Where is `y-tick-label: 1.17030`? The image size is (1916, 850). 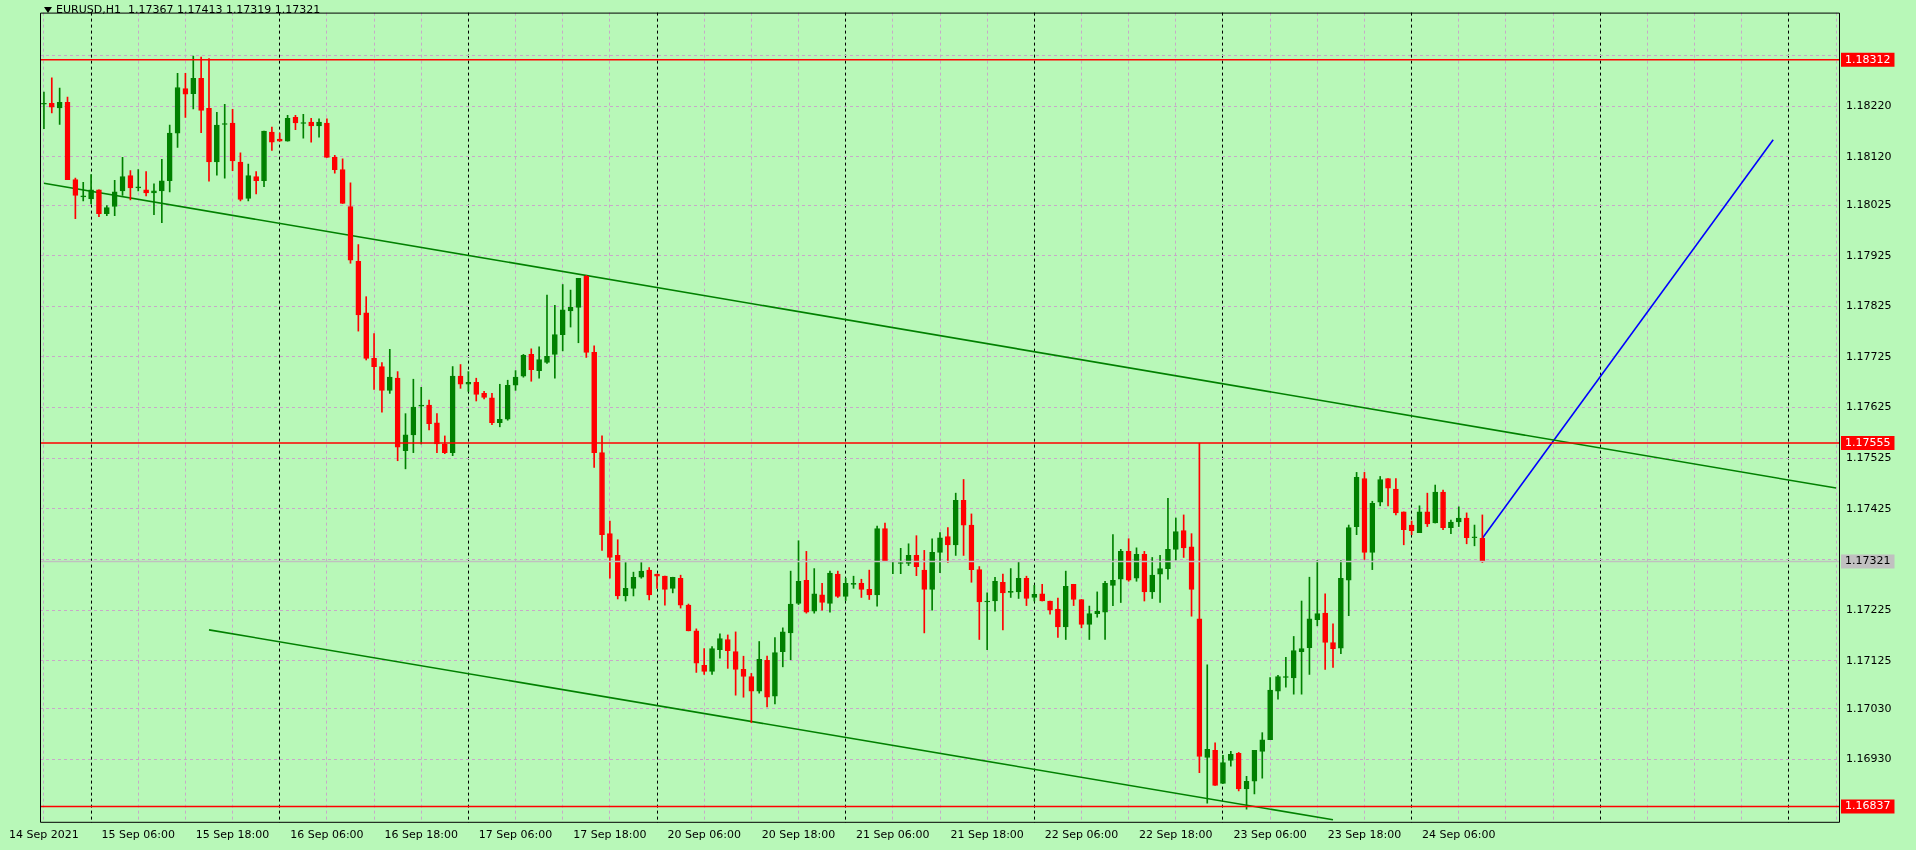
y-tick-label: 1.17030 is located at coordinates (1869, 708).